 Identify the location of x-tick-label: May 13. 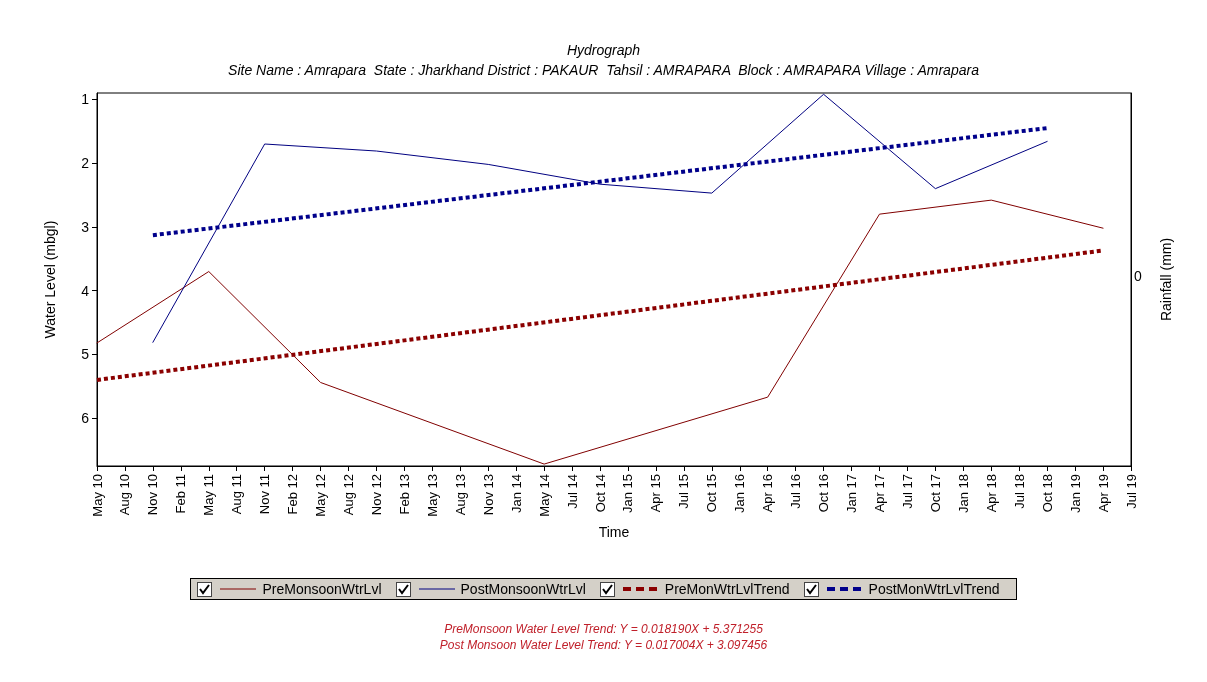
(432, 495).